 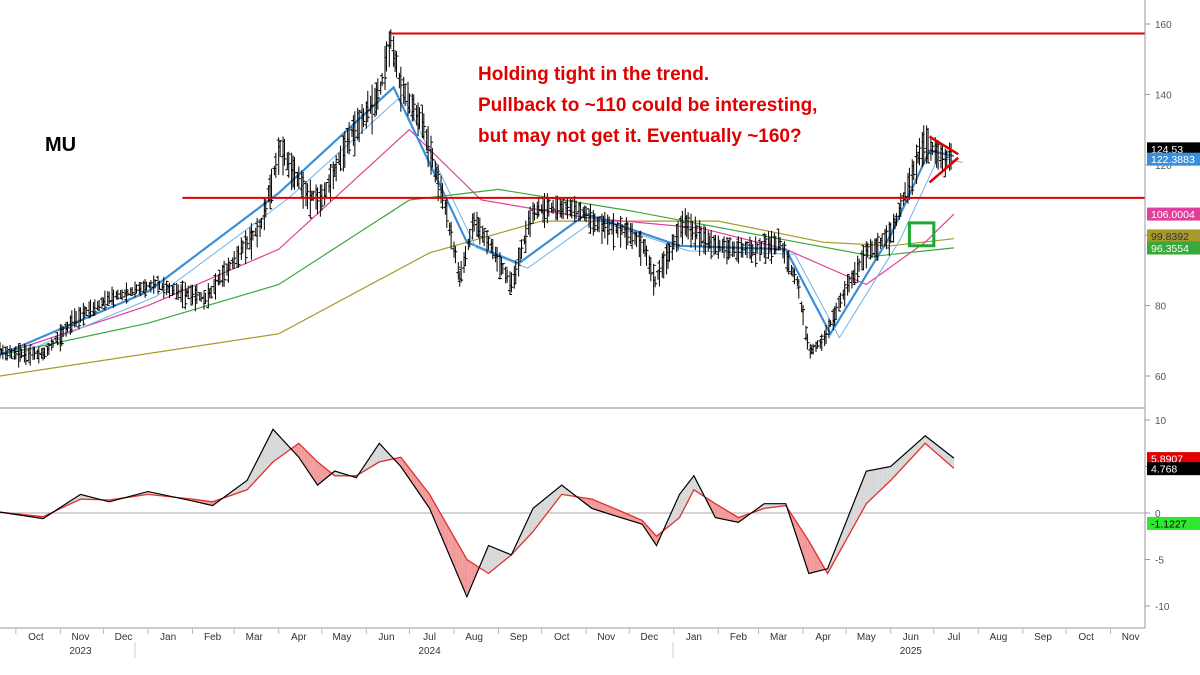 I want to click on x-year-label: 2024, so click(x=429, y=651).